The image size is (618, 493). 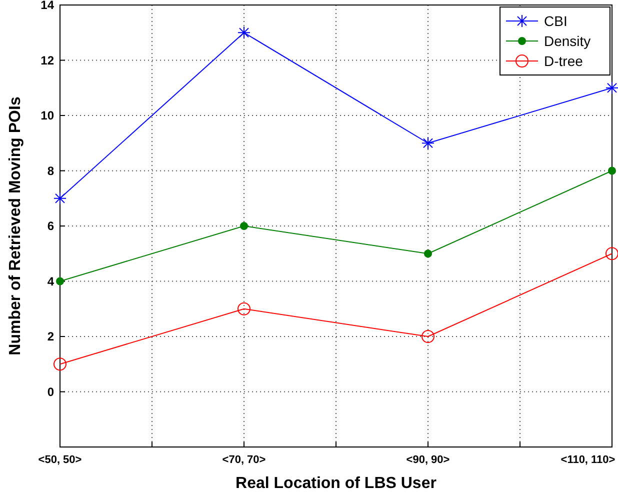 What do you see at coordinates (47, 60) in the screenshot?
I see `y-tick-label: 12` at bounding box center [47, 60].